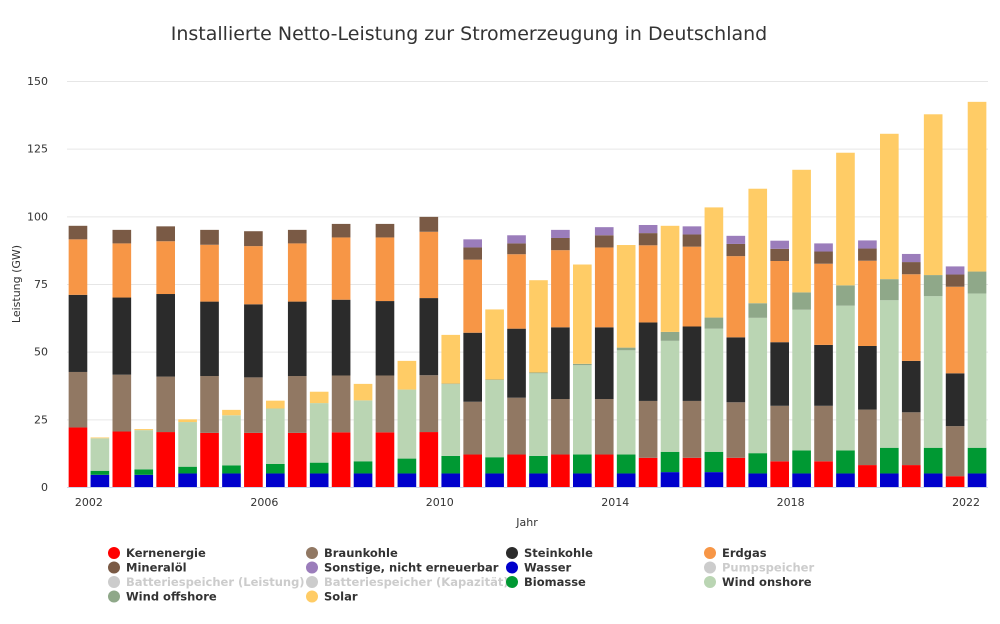 The height and width of the screenshot is (624, 1000). I want to click on bar-segment-mineralöl-2021, so click(911, 268).